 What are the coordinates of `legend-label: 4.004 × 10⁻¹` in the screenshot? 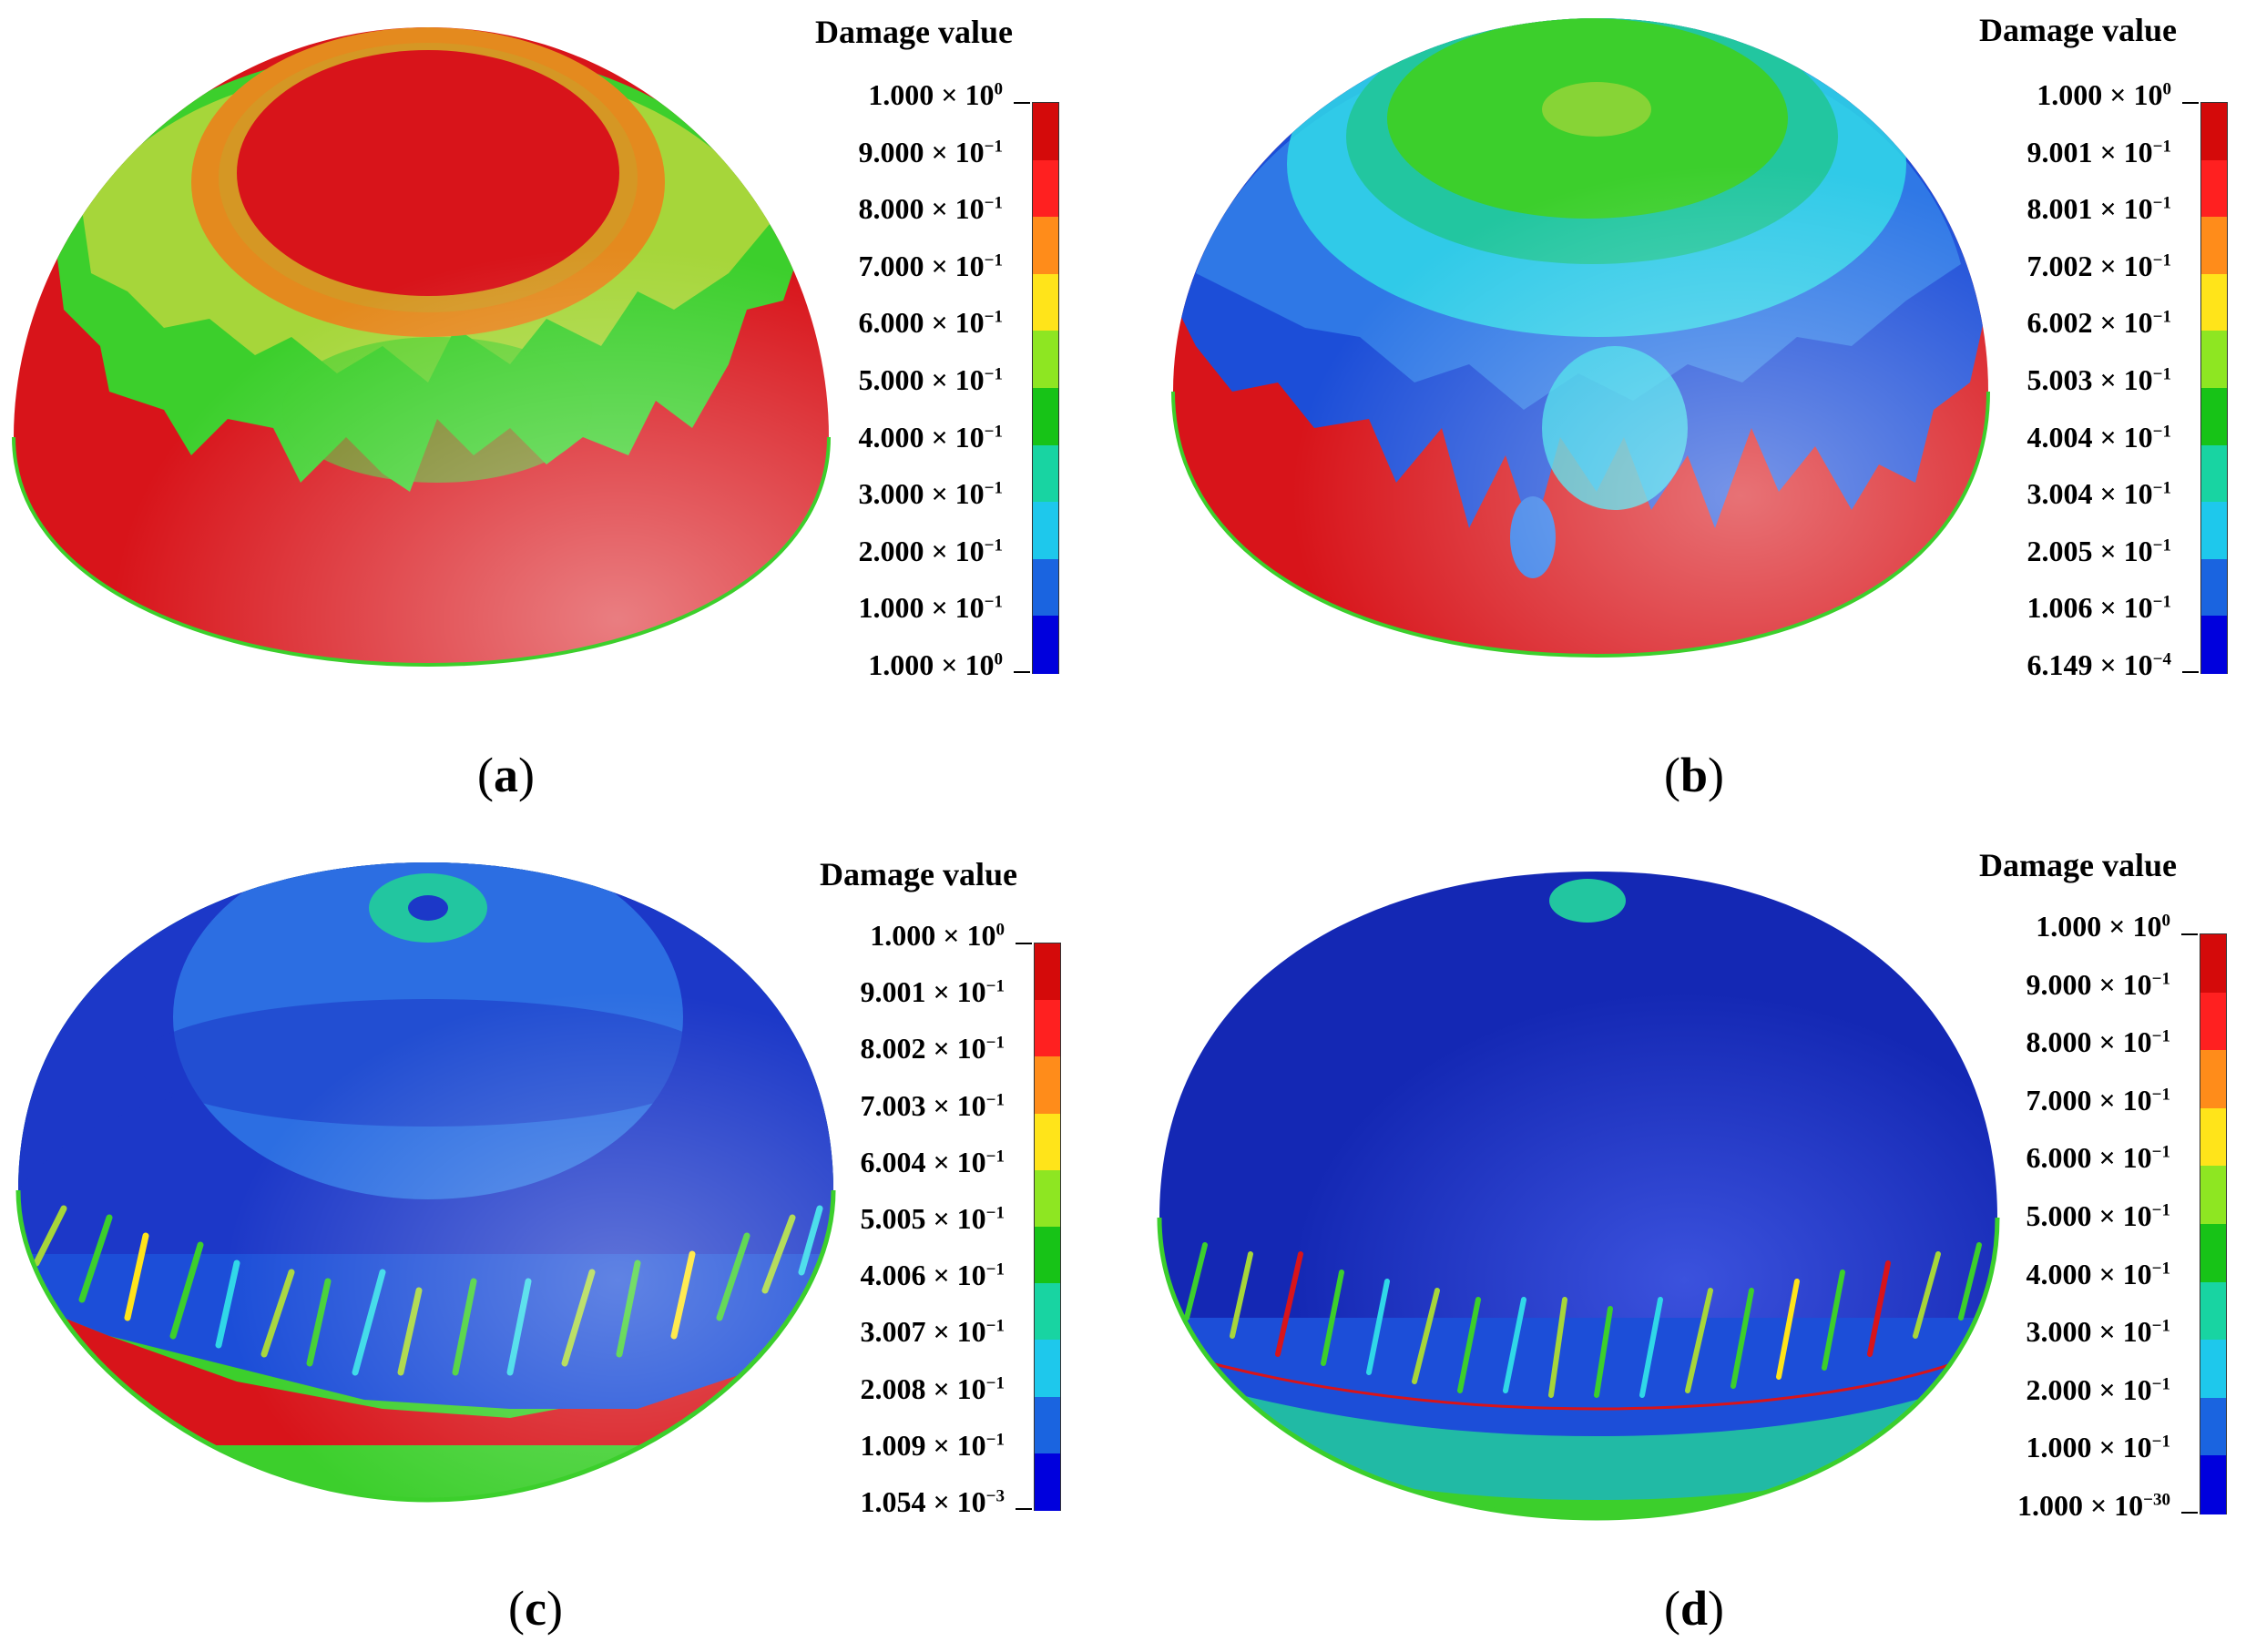 It's located at (2099, 437).